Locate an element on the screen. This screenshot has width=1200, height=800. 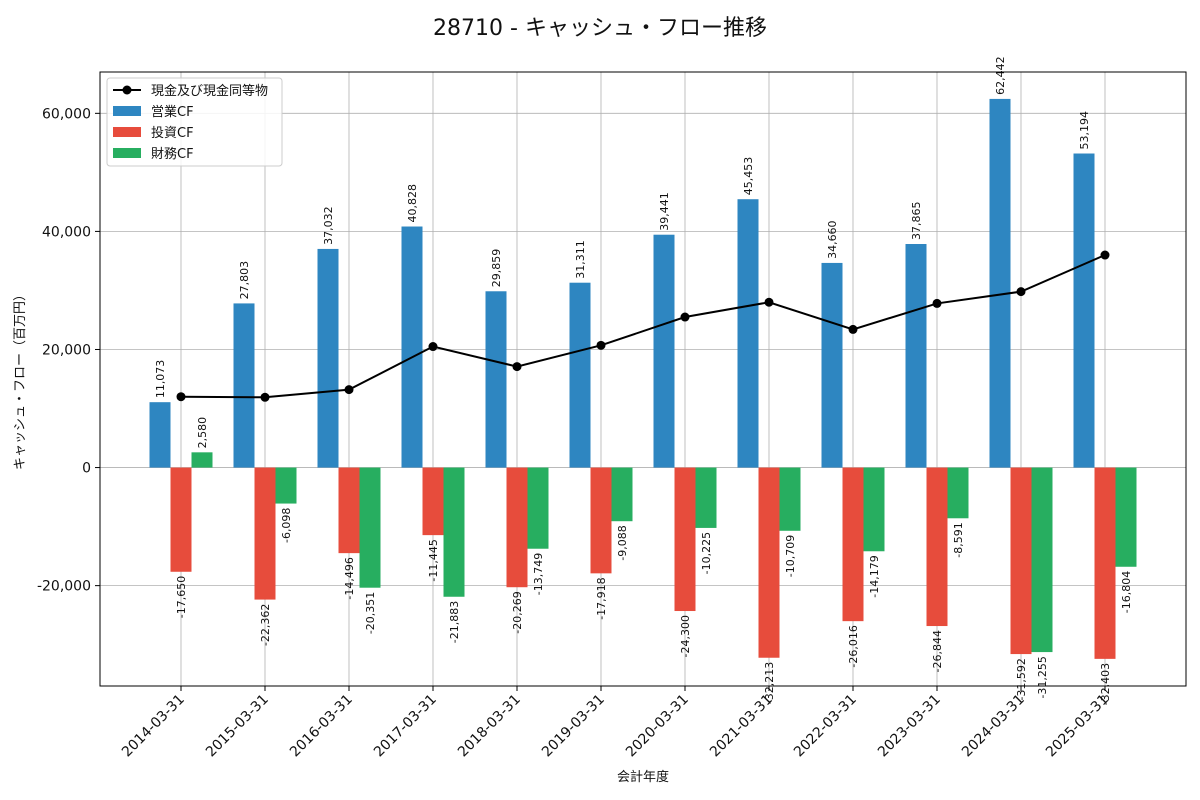
bar-value-label: 53,194 is located at coordinates (1084, 130).